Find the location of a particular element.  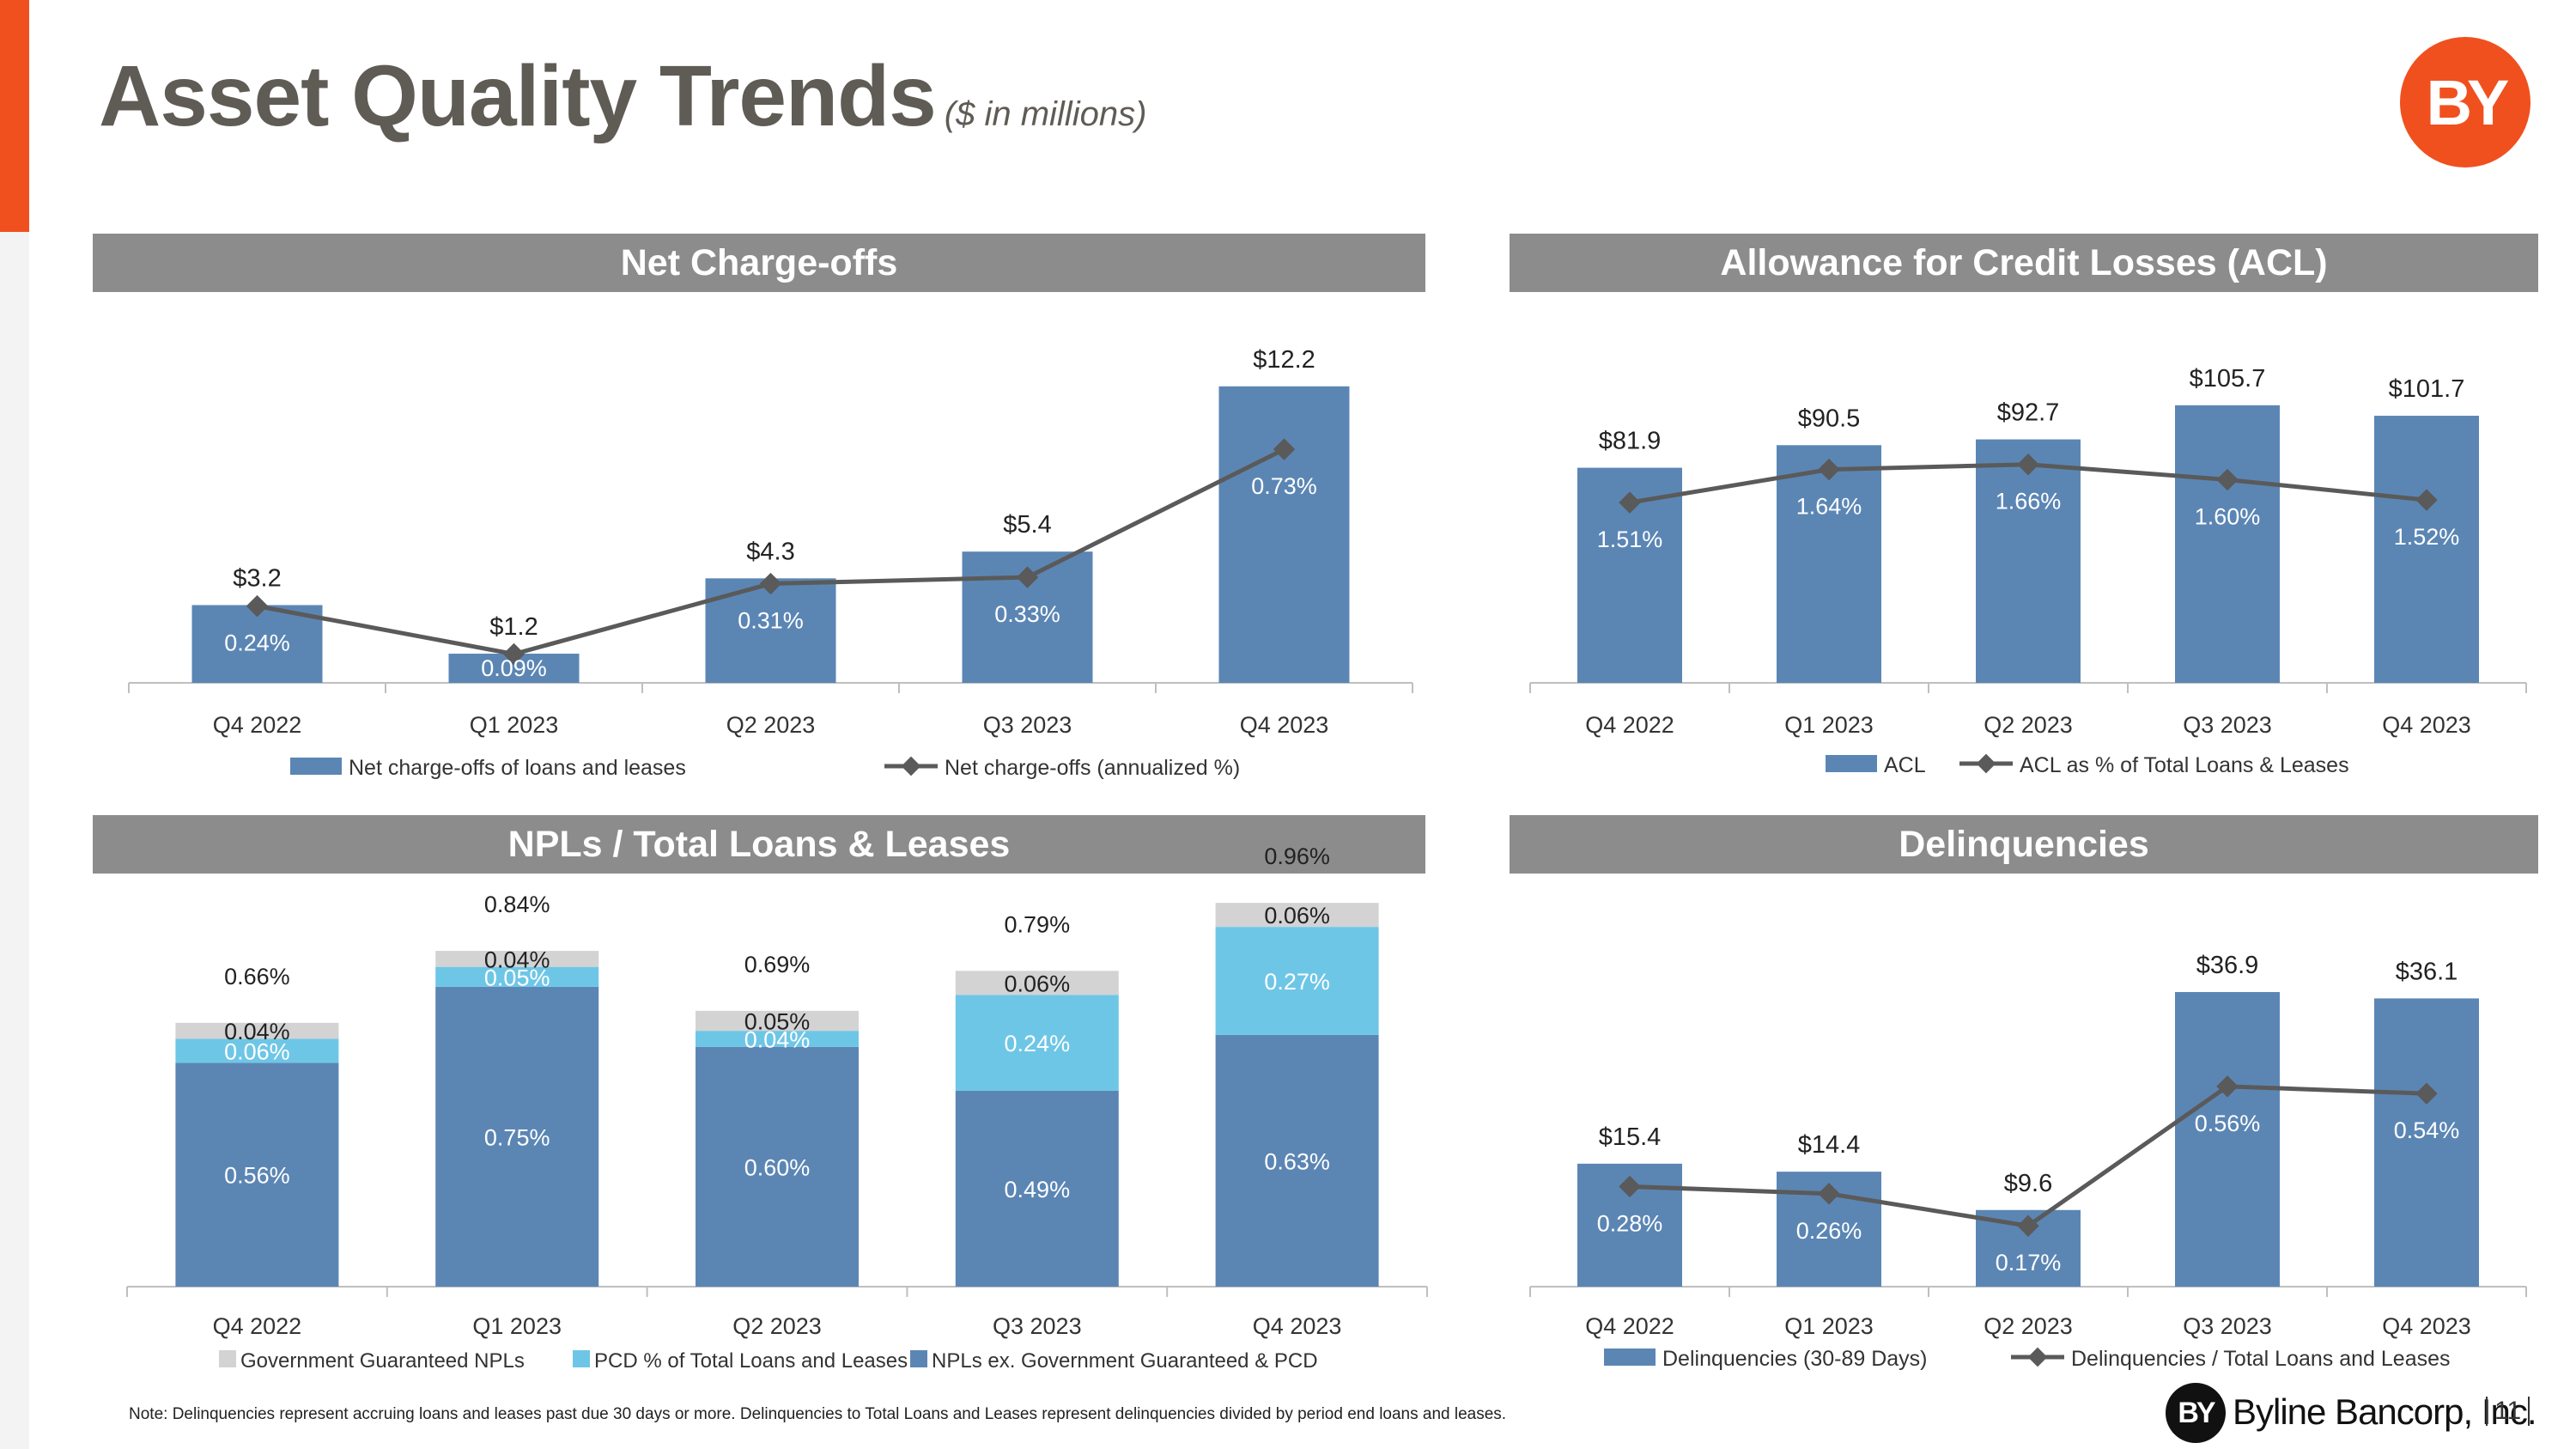

legend-label: ACL is located at coordinates (1905, 765).